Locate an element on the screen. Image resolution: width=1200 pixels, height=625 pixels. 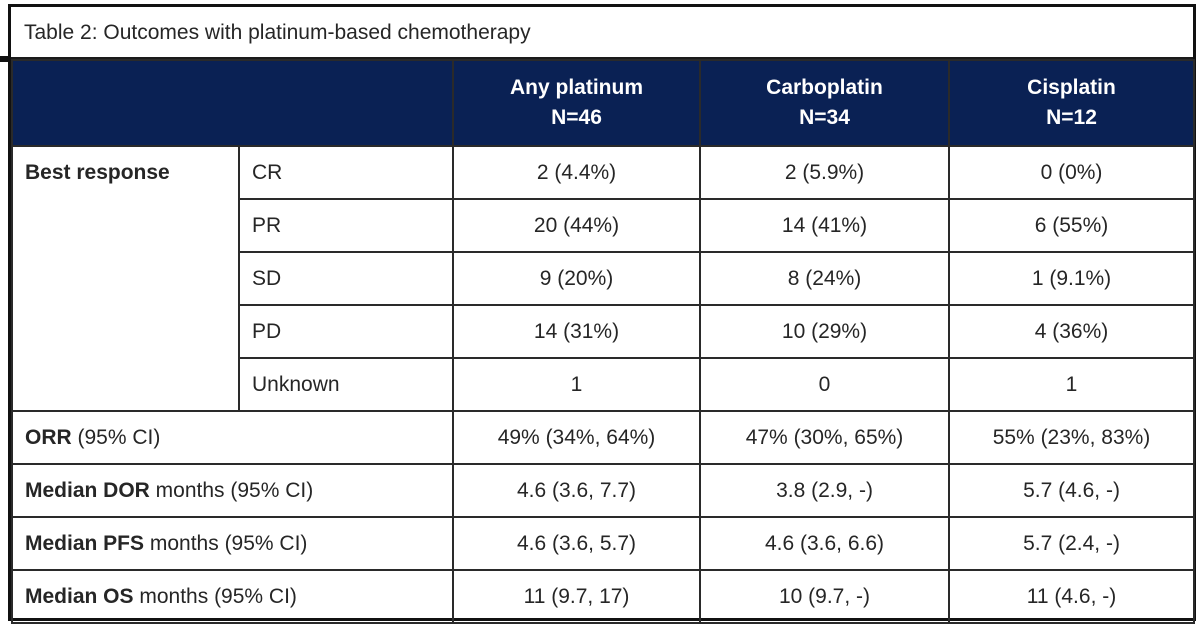
response-category: CR is located at coordinates (346, 172).